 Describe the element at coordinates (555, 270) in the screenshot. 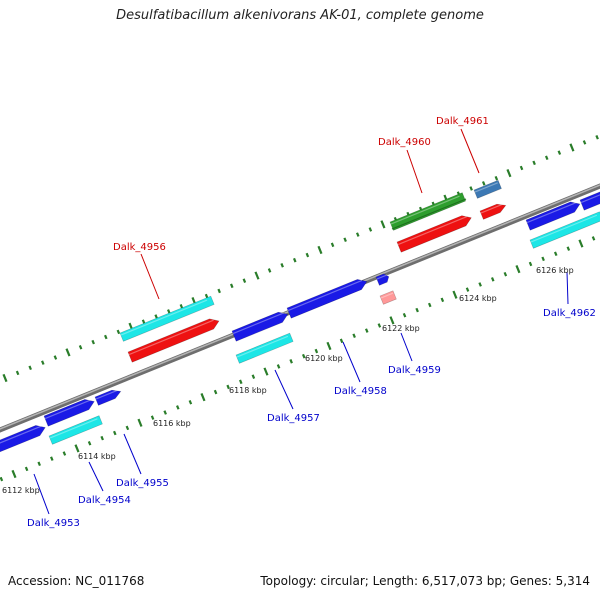

I see `tick-label-6126: 6126 kbp` at that location.